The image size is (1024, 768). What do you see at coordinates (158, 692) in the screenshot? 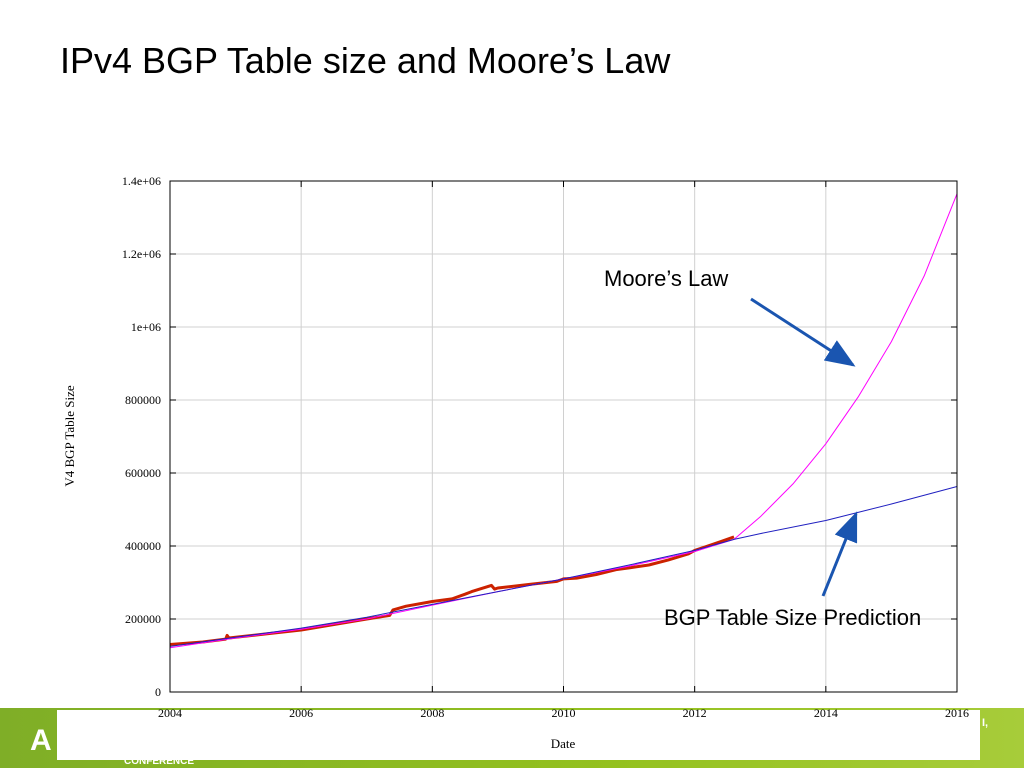
I see `y-tick-label: 0` at bounding box center [158, 692].